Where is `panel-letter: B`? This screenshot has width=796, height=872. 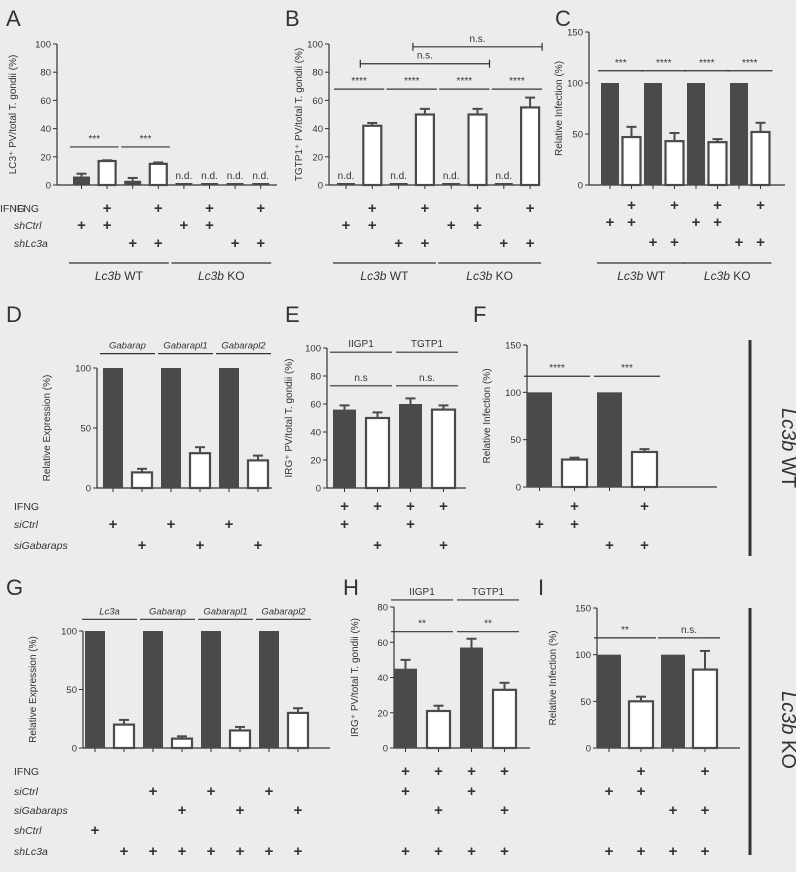
panel-letter: B is located at coordinates (292, 18).